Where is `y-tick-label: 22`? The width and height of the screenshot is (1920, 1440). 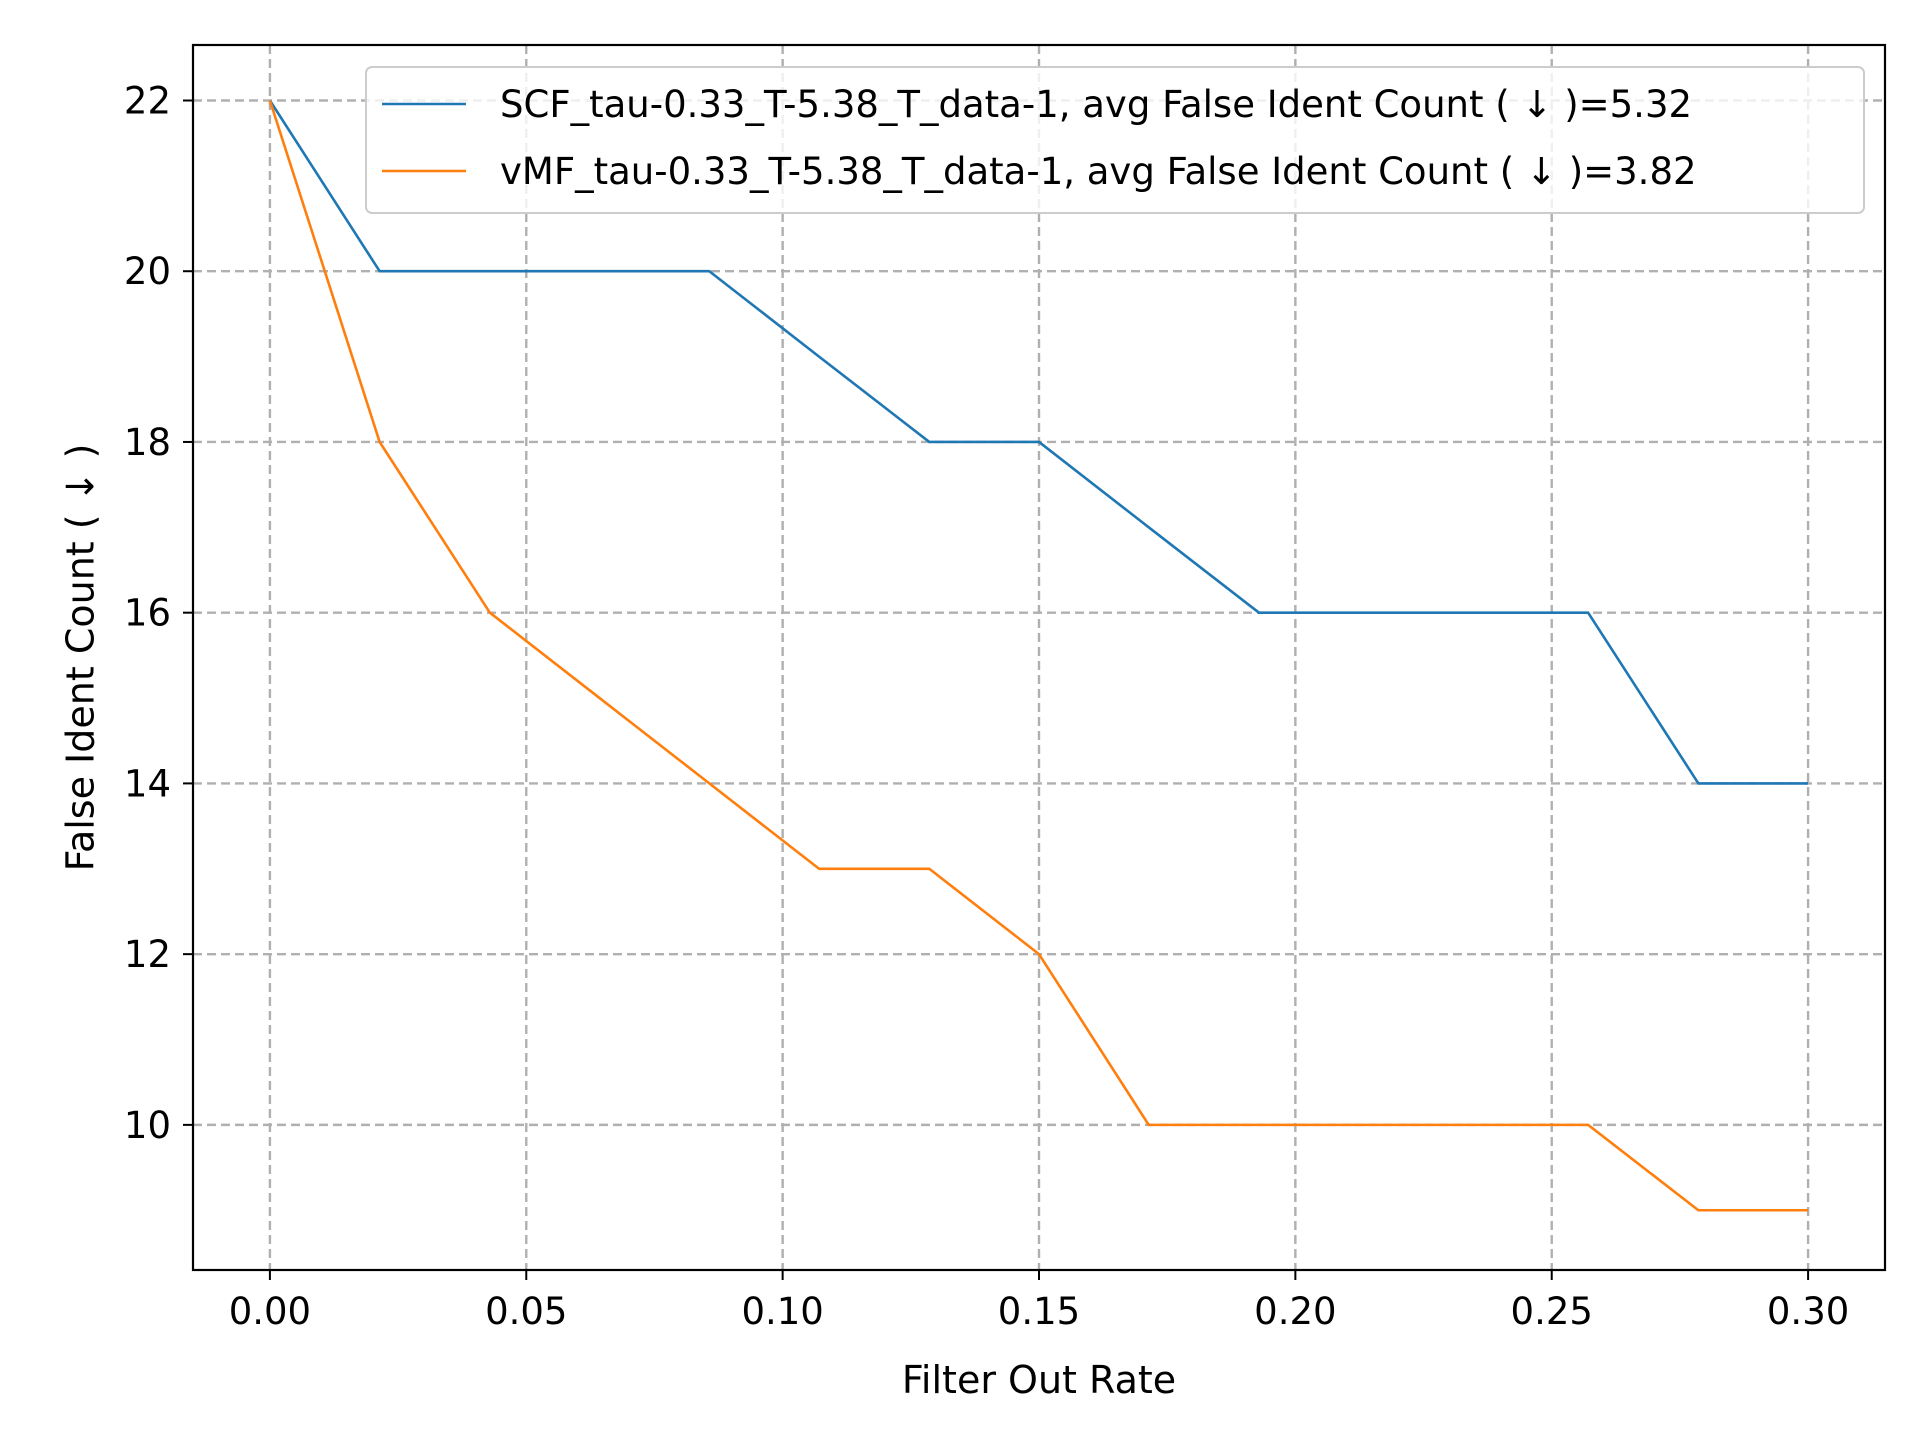
y-tick-label: 22 is located at coordinates (147, 100).